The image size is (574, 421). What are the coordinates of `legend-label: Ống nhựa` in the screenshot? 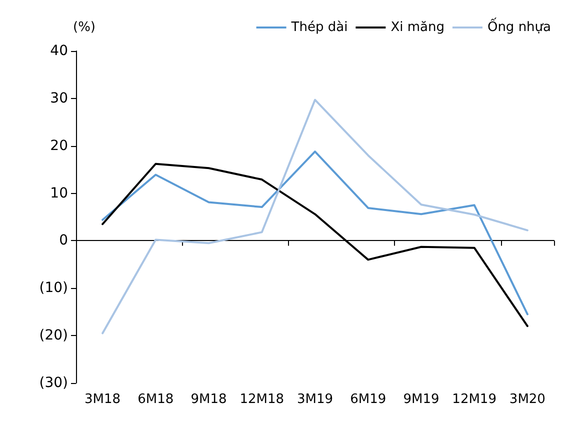 It's located at (519, 26).